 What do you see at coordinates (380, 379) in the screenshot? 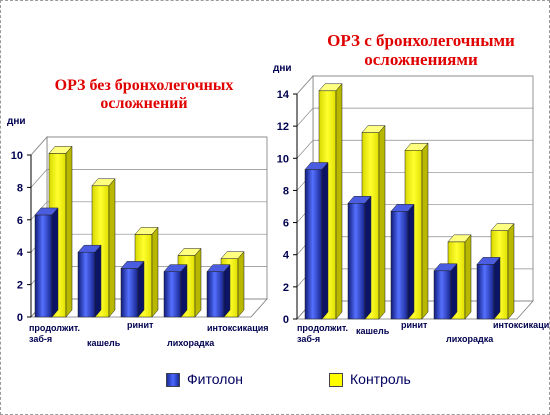
I see `legend-label-control: Контроль` at bounding box center [380, 379].